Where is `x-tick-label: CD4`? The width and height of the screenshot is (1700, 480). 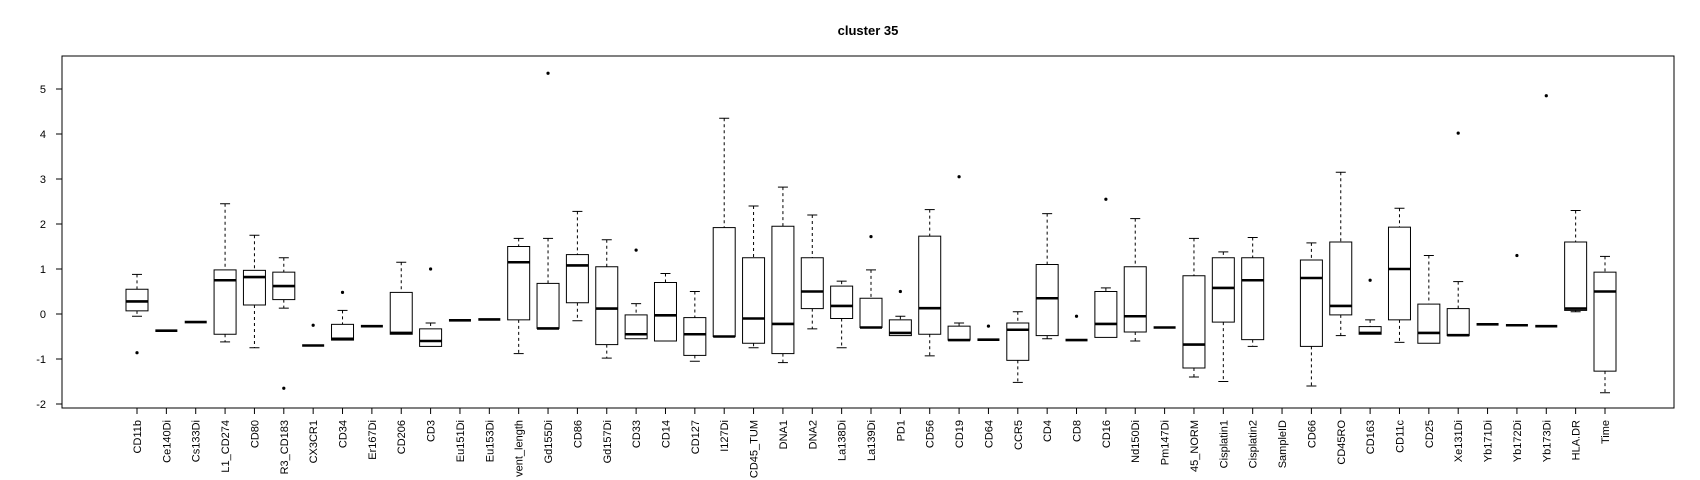
x-tick-label: CD4 is located at coordinates (1048, 431).